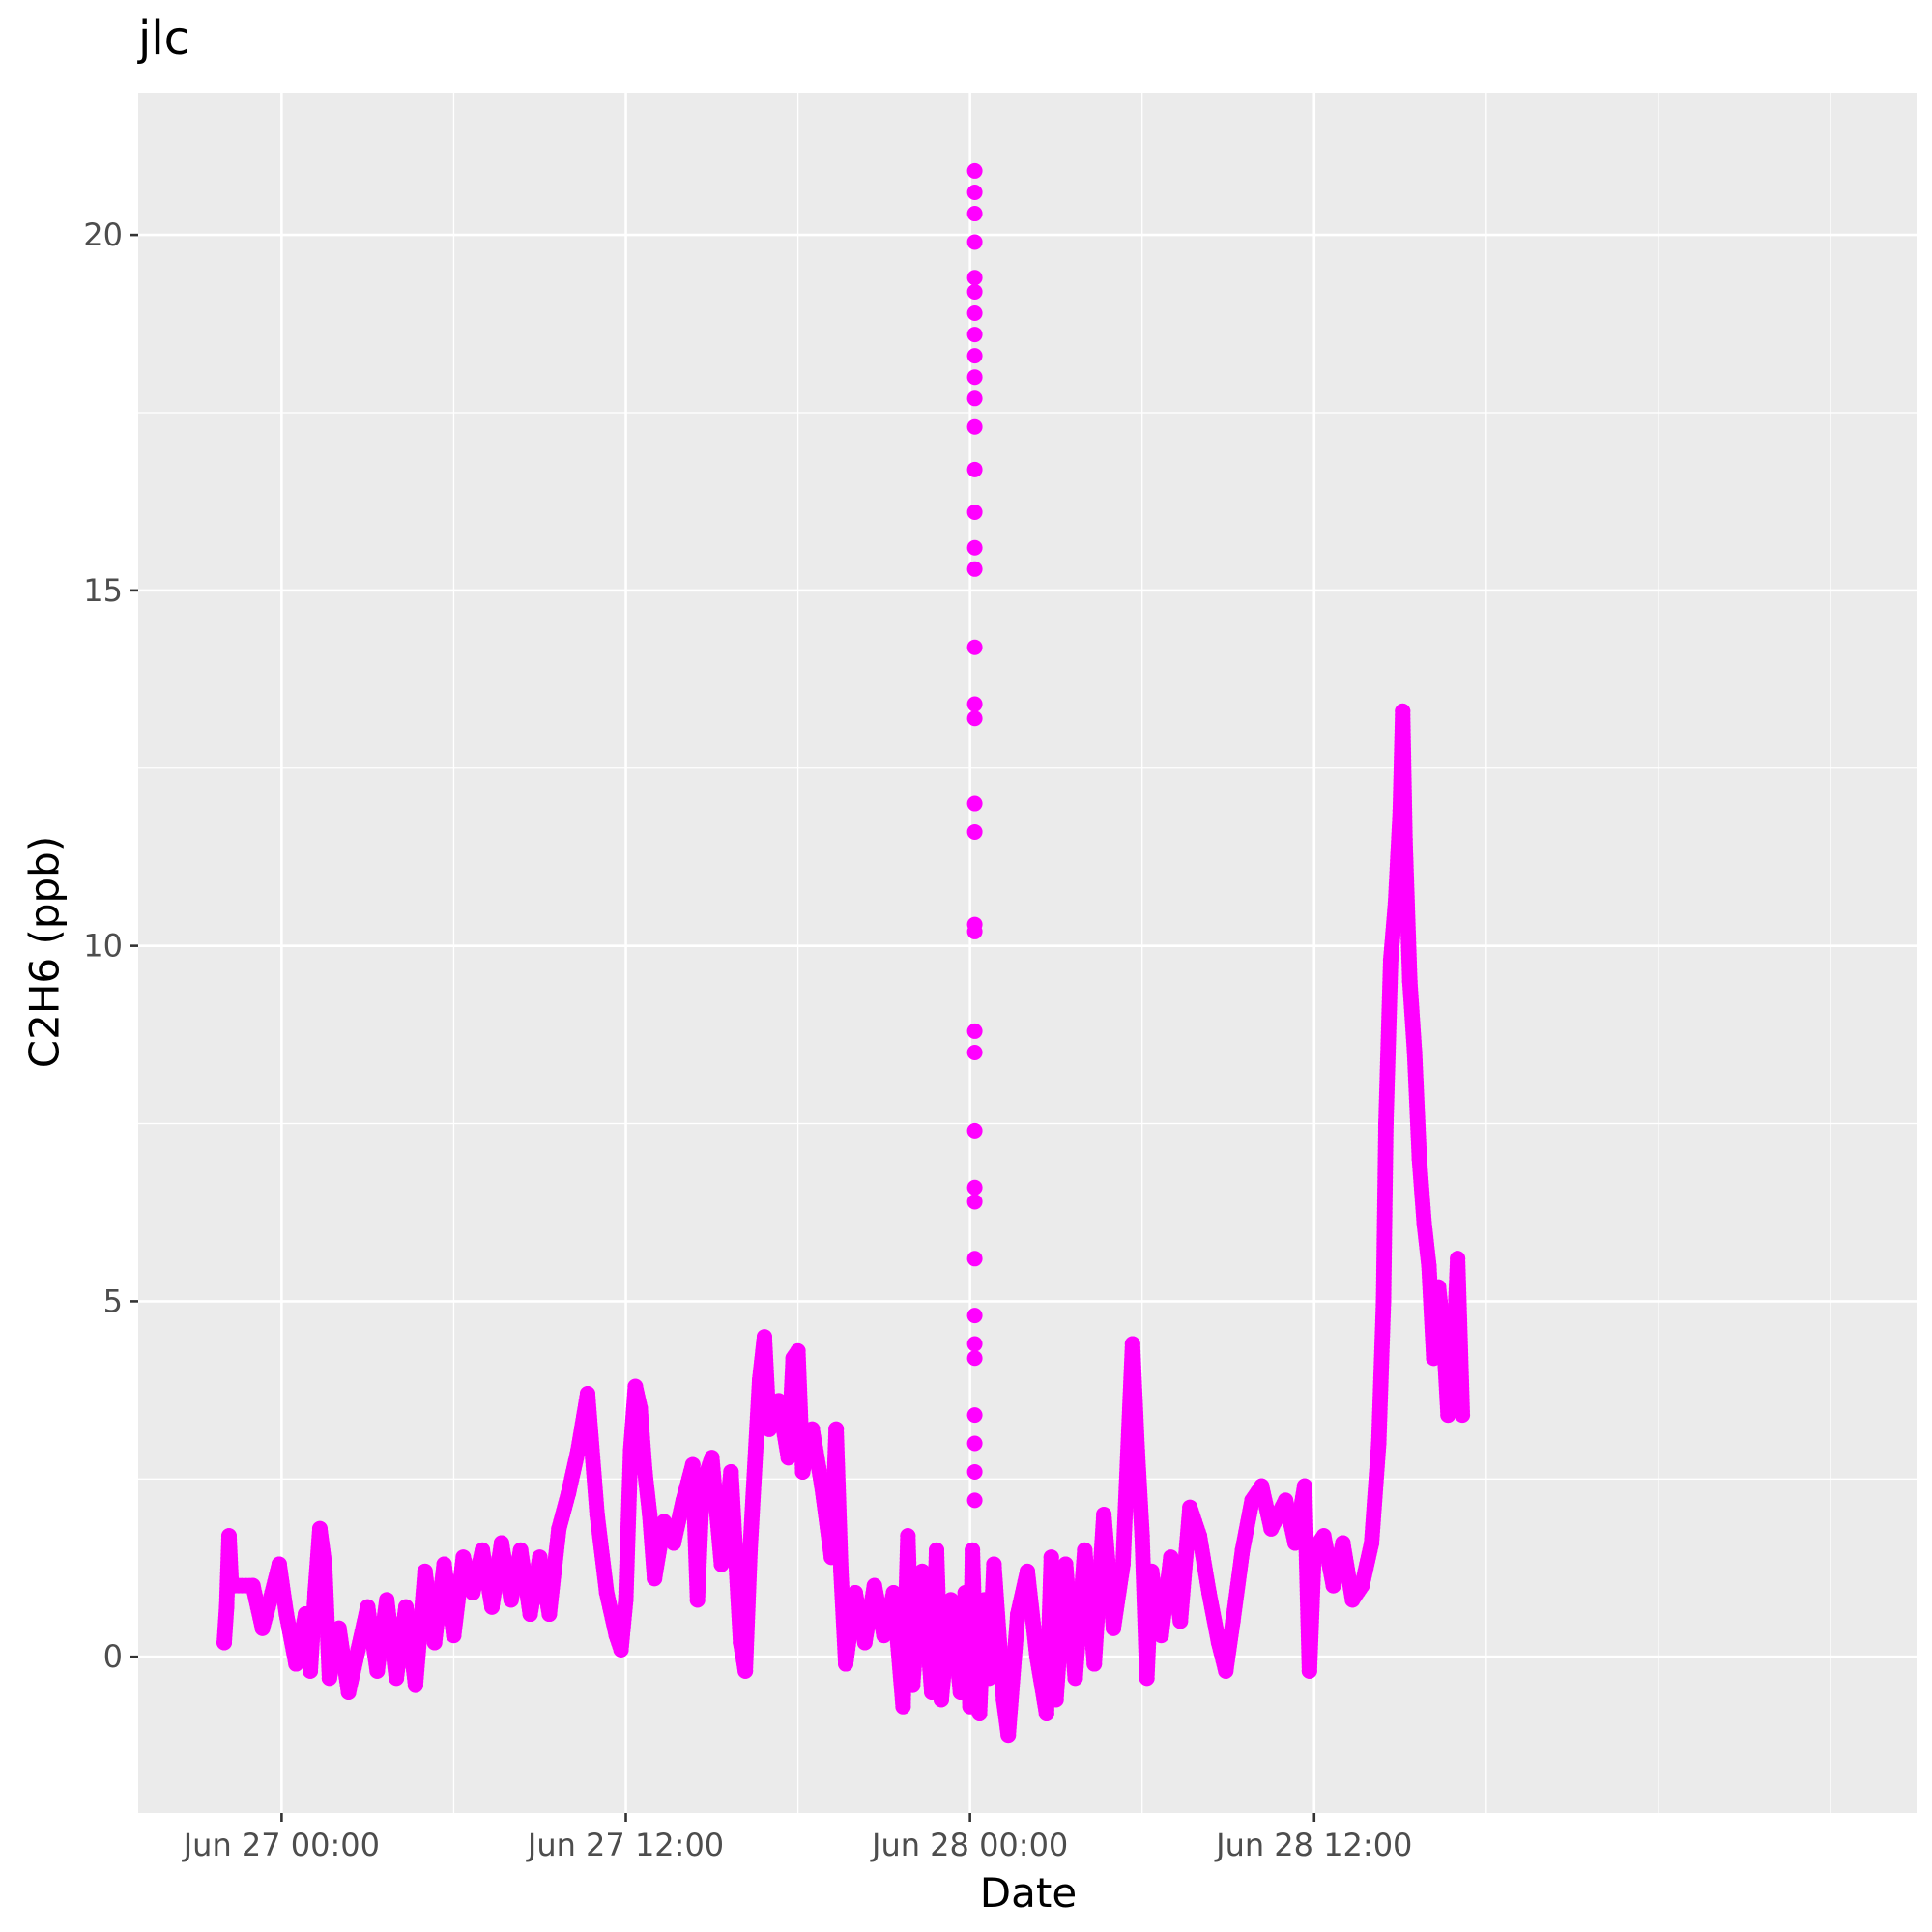 The height and width of the screenshot is (1932, 1932). Describe the element at coordinates (103, 234) in the screenshot. I see `y-tick-label: 20` at that location.